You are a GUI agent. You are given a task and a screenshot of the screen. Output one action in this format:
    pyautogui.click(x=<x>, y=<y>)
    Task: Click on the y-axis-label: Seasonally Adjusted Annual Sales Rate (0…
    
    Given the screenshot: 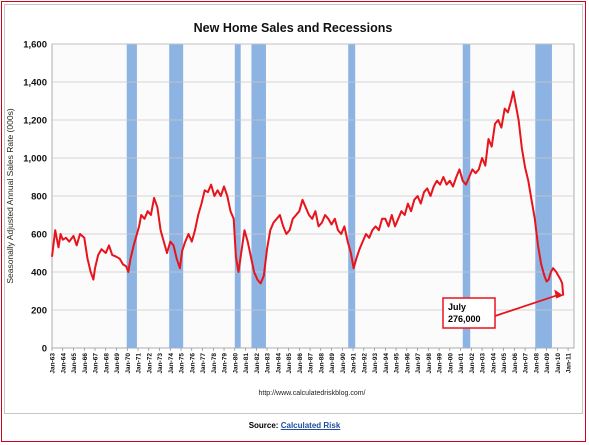 What is the action you would take?
    pyautogui.click(x=10, y=195)
    